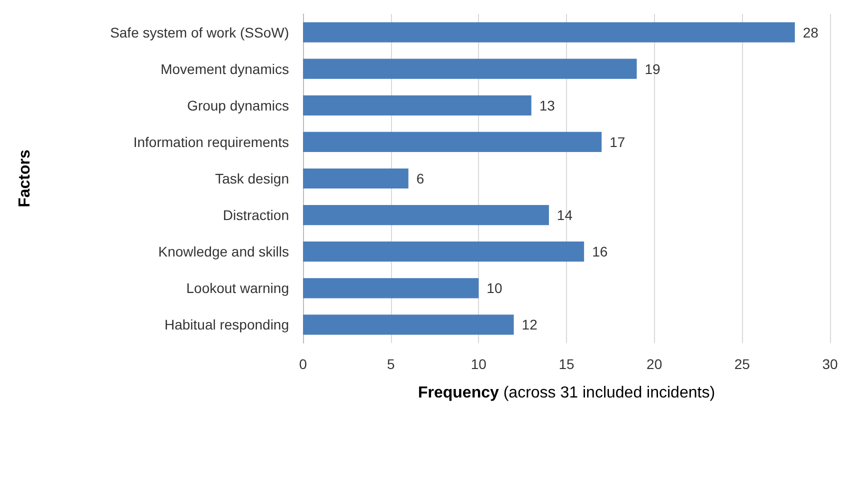 The image size is (852, 503). I want to click on x-tick-label: 0, so click(303, 364).